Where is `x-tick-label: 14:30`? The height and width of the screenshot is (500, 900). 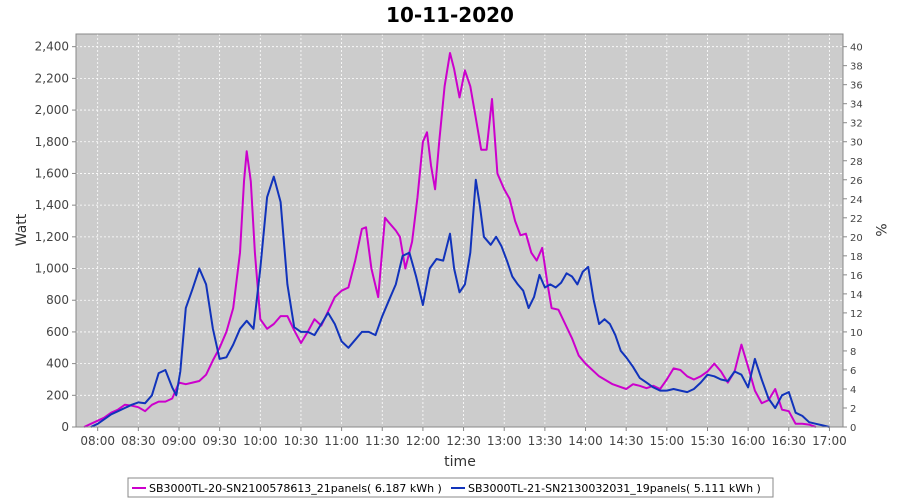 x-tick-label: 14:30 is located at coordinates (626, 441).